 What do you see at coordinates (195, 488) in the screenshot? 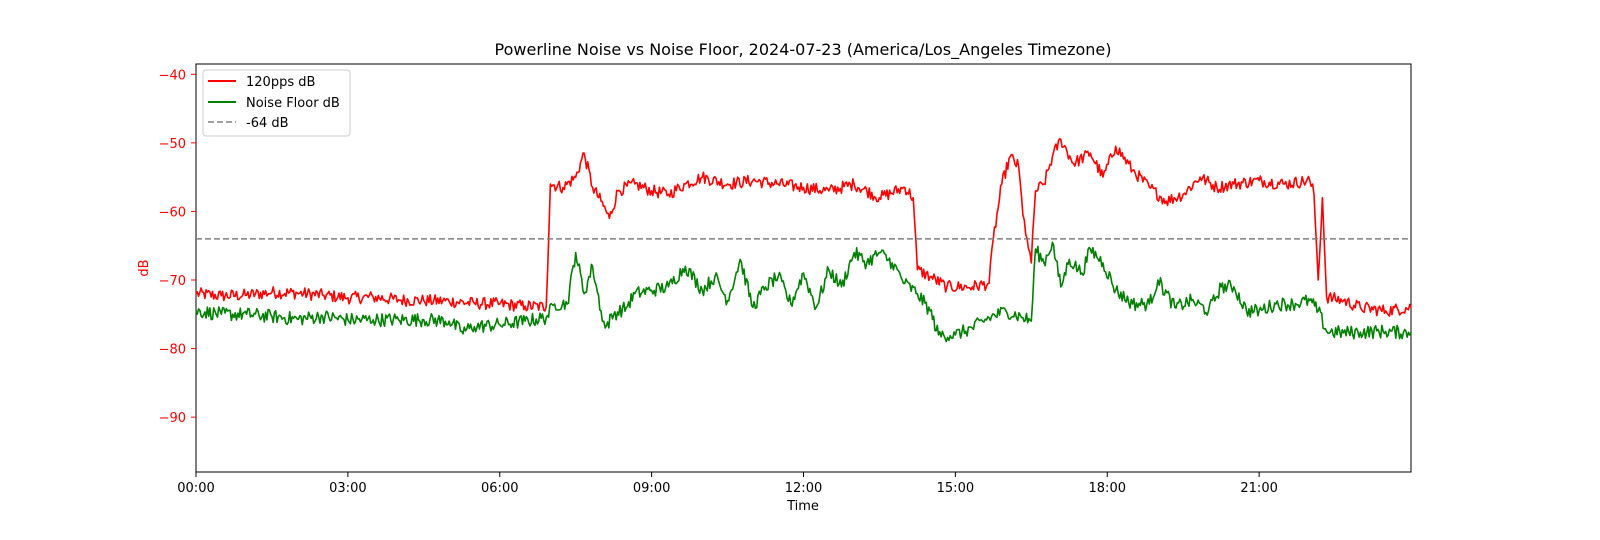
I see `x-tick-label: 00:00` at bounding box center [195, 488].